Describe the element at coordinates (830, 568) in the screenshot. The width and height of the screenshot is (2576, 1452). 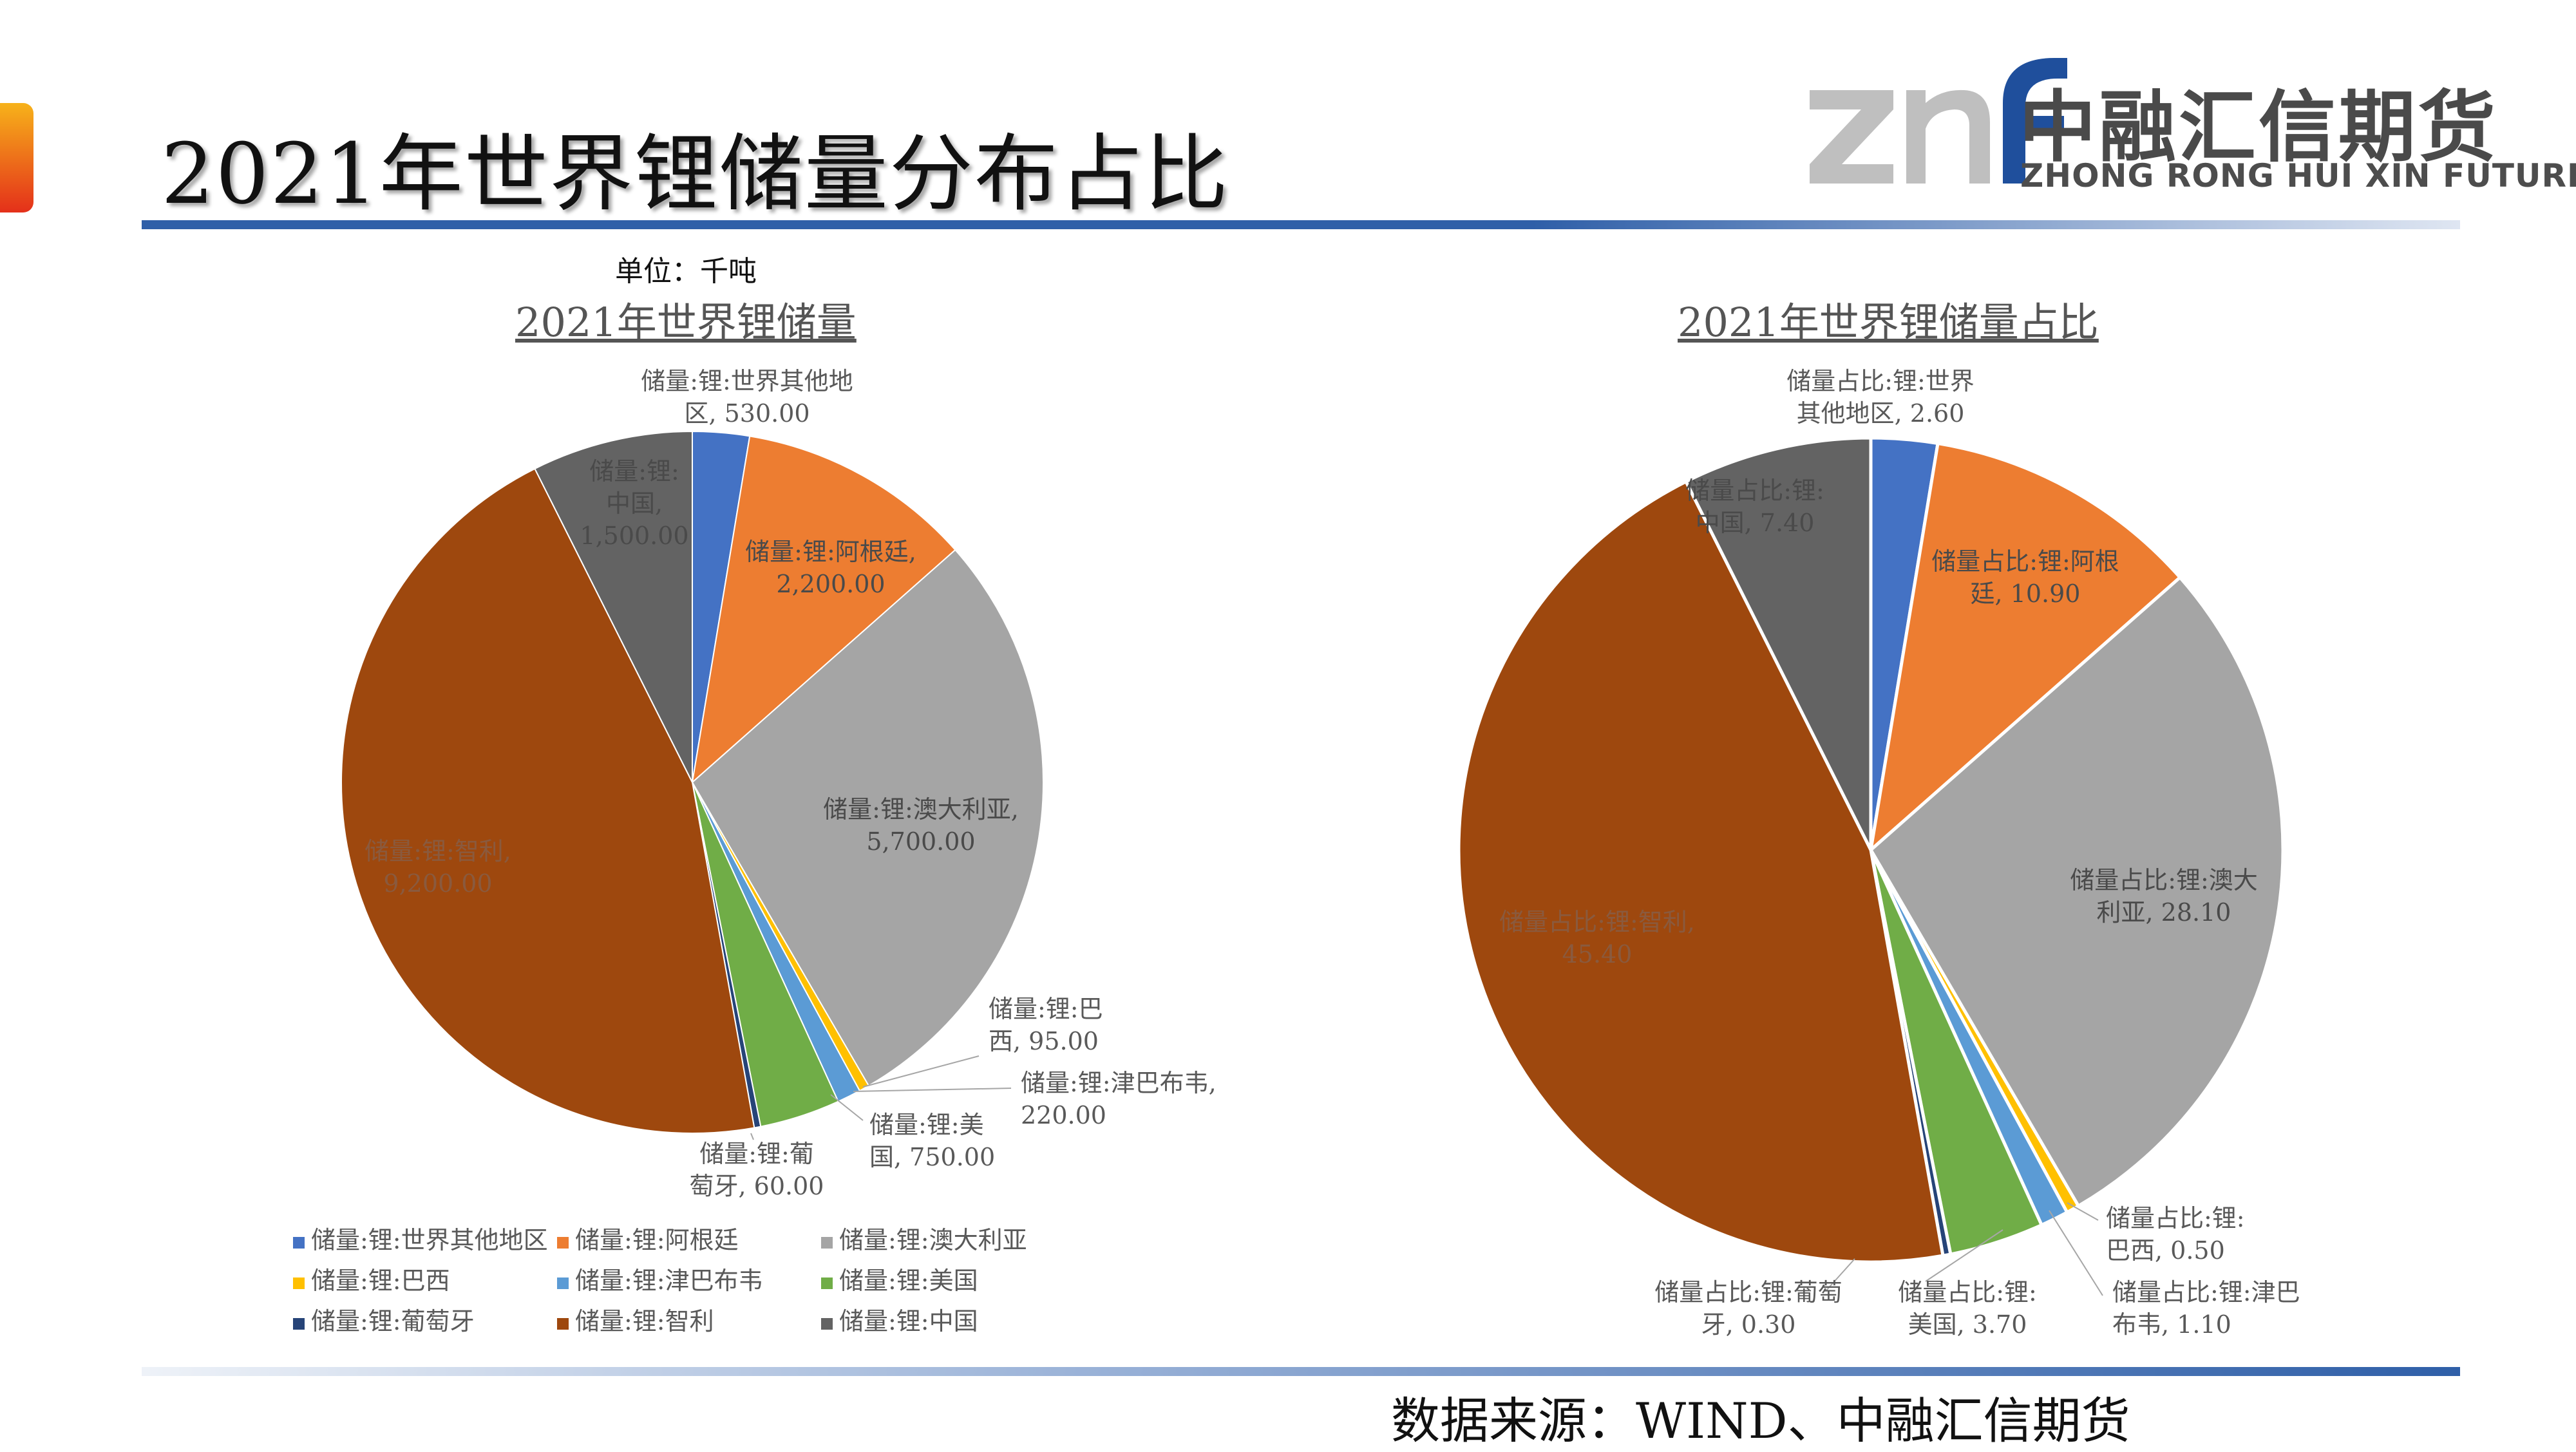
I see `pie-1-data-label-2: 储量:锂:阿根廷, 2,200.00` at that location.